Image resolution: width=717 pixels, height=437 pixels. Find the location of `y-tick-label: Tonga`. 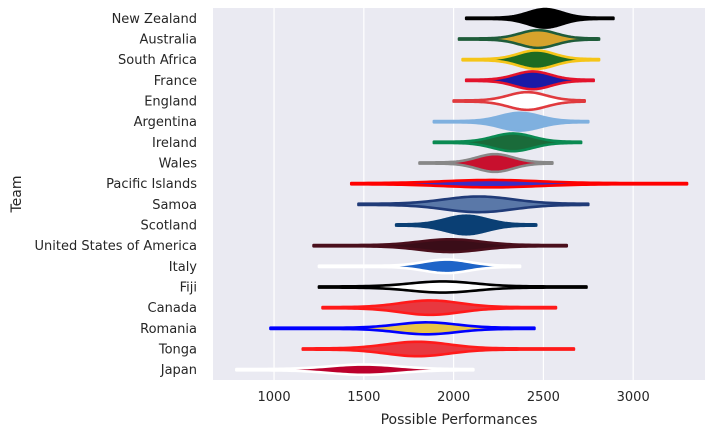

y-tick-label: Tonga is located at coordinates (177, 350).